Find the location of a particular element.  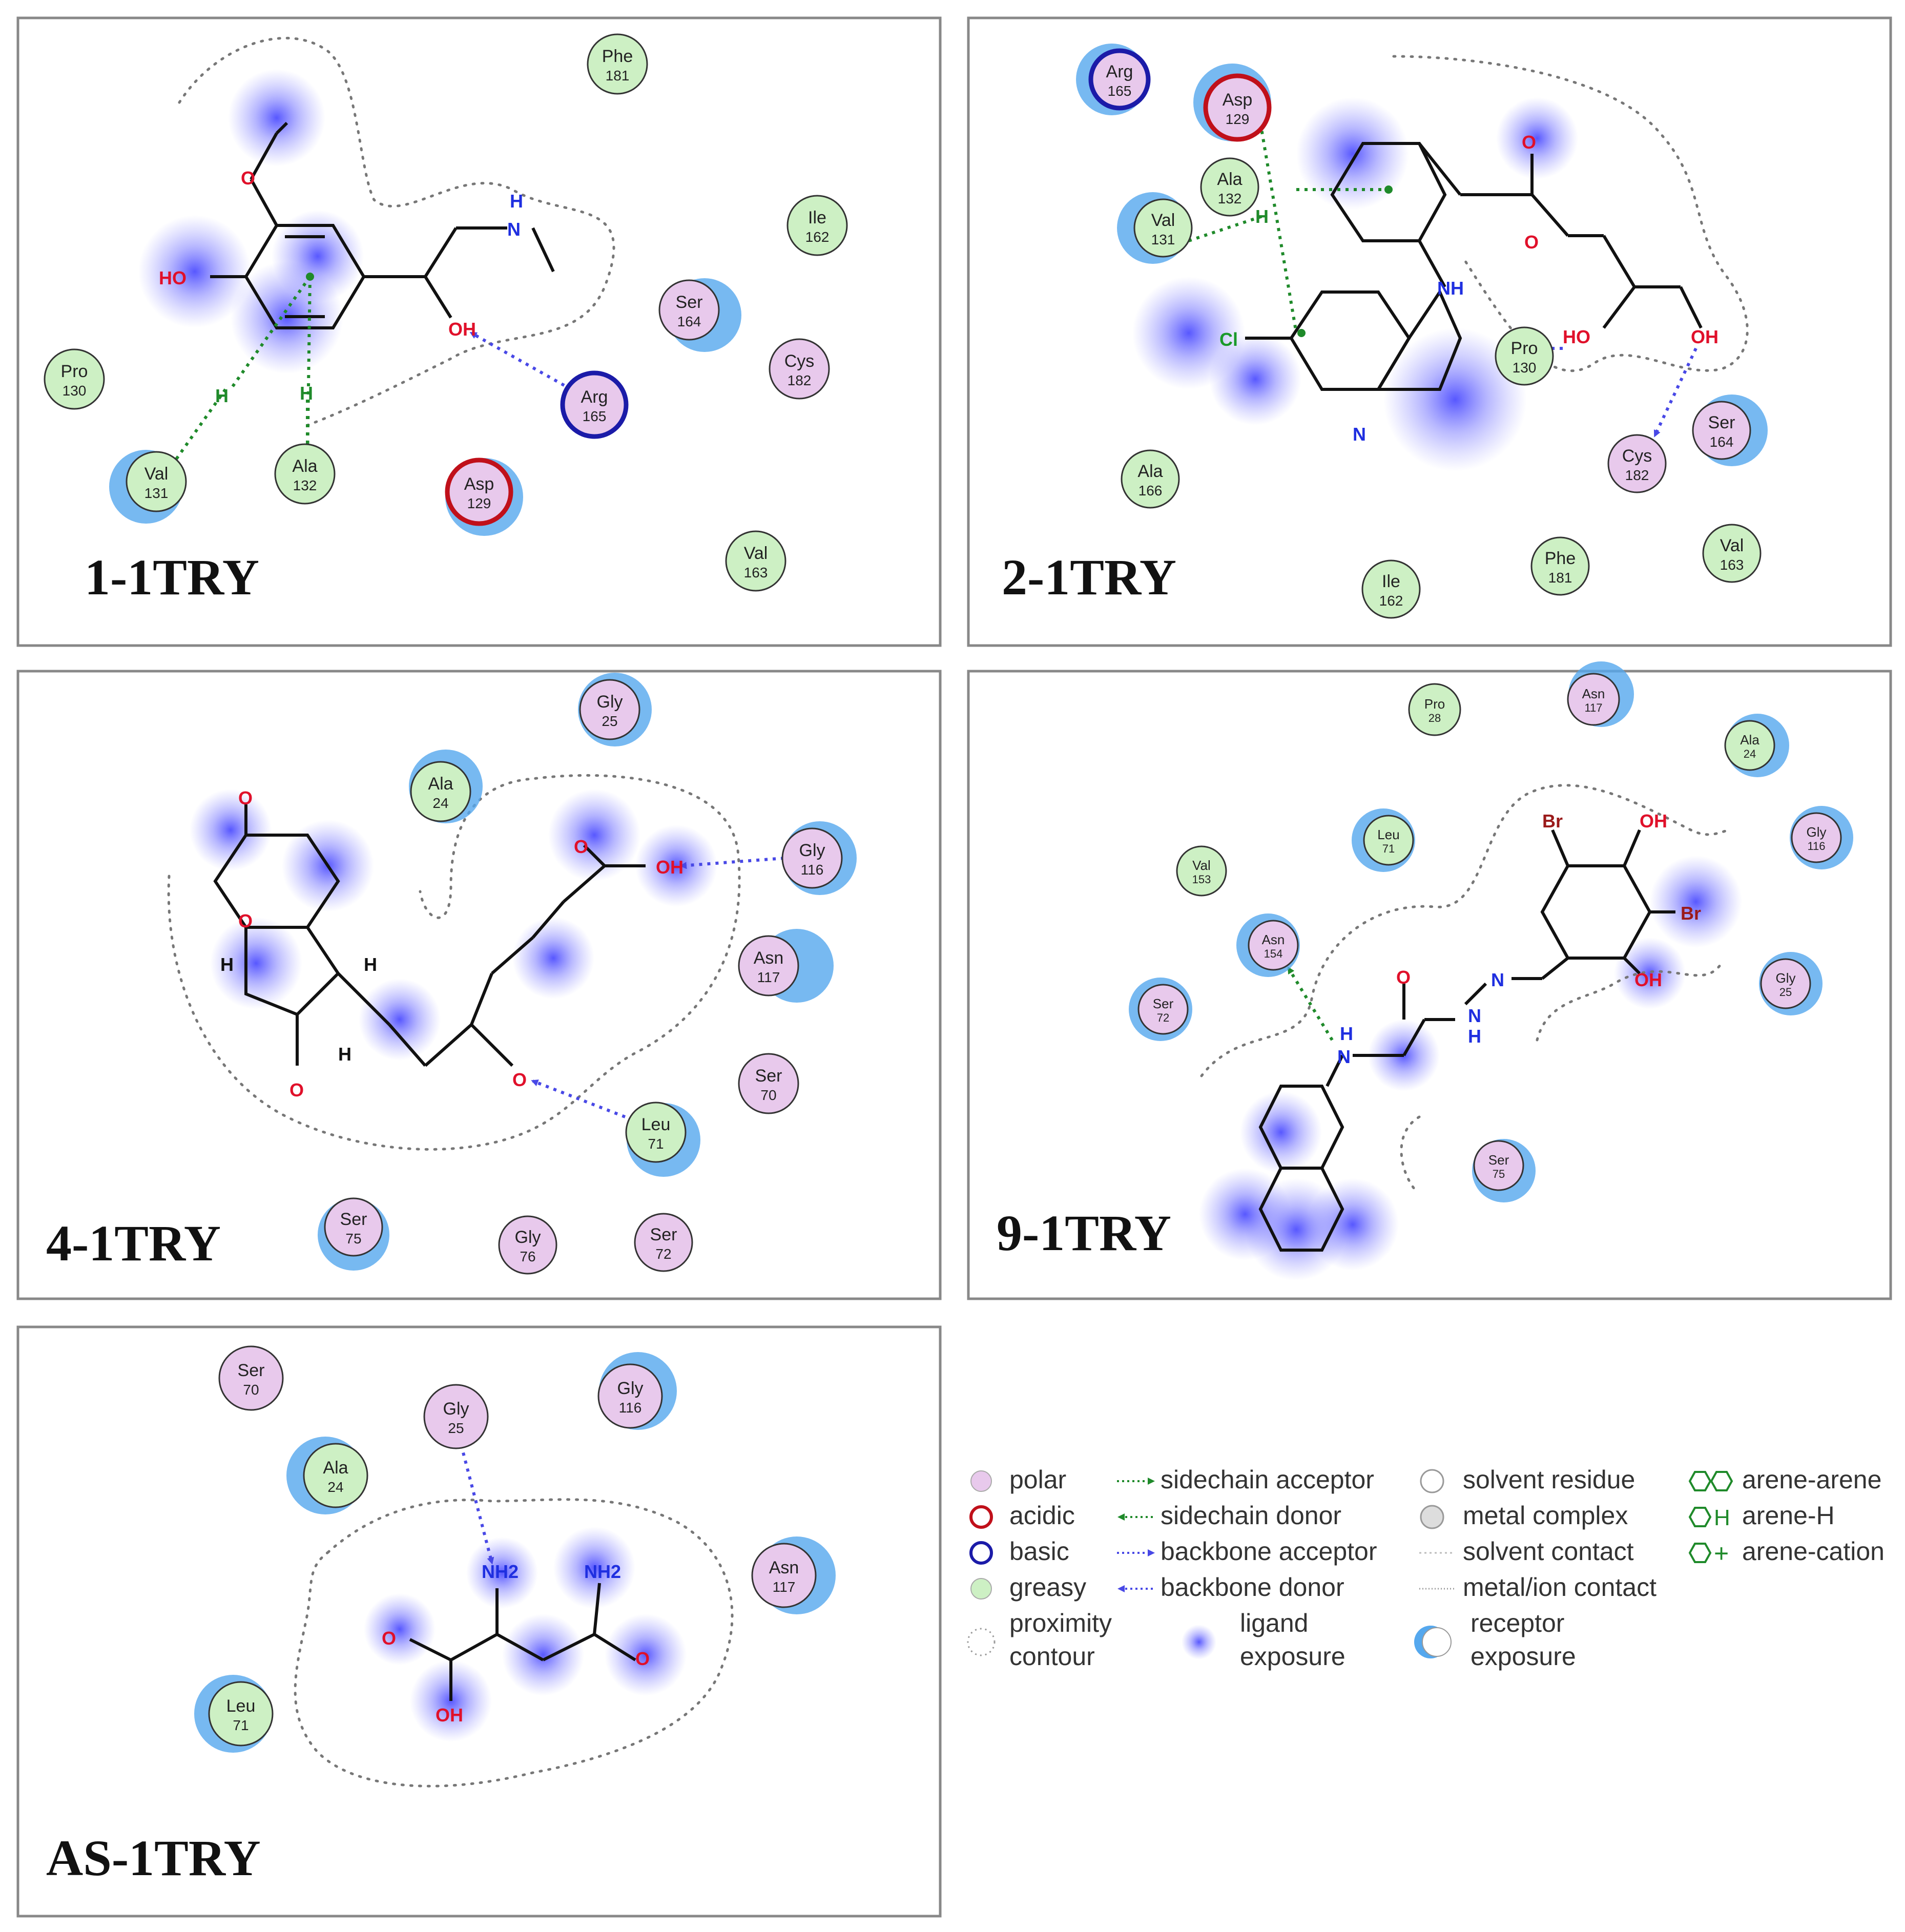

legend-item-bb-don: backbone donor is located at coordinates (1230, 1587).